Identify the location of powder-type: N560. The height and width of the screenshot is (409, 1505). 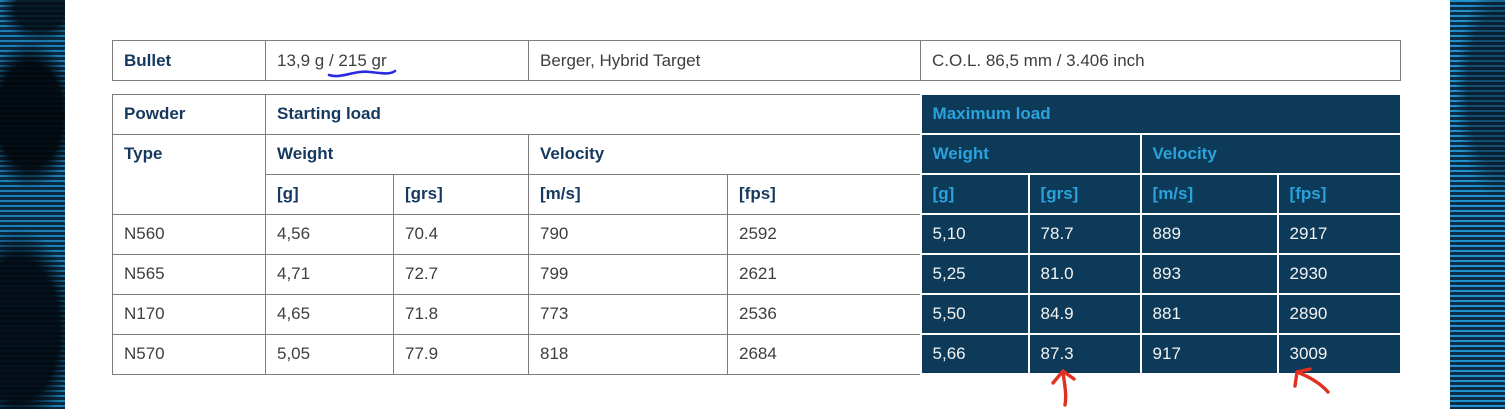
(189, 234).